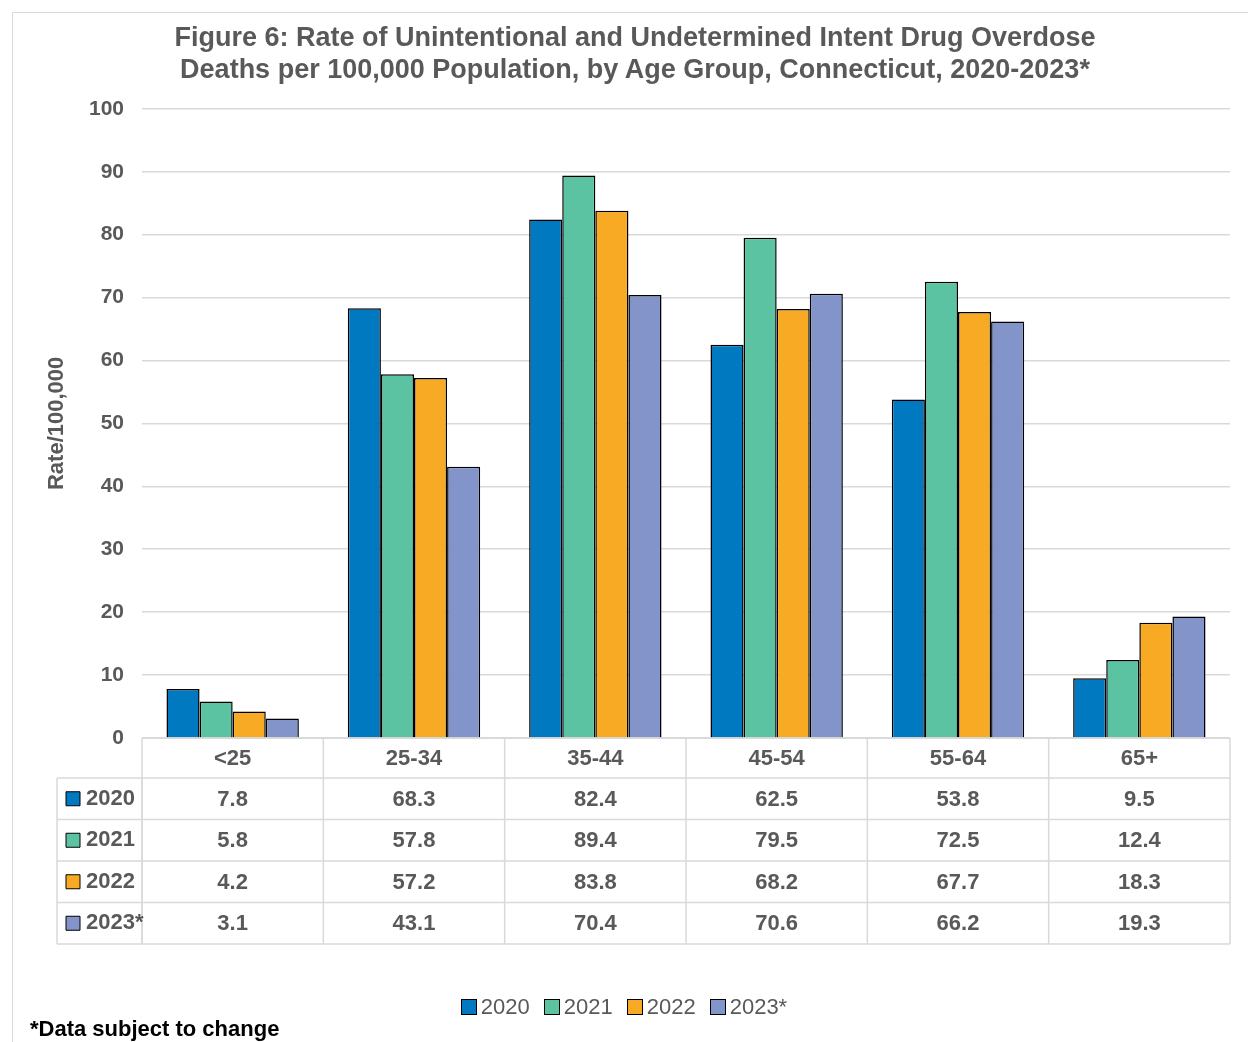  I want to click on data-label: 79.5, so click(777, 840).